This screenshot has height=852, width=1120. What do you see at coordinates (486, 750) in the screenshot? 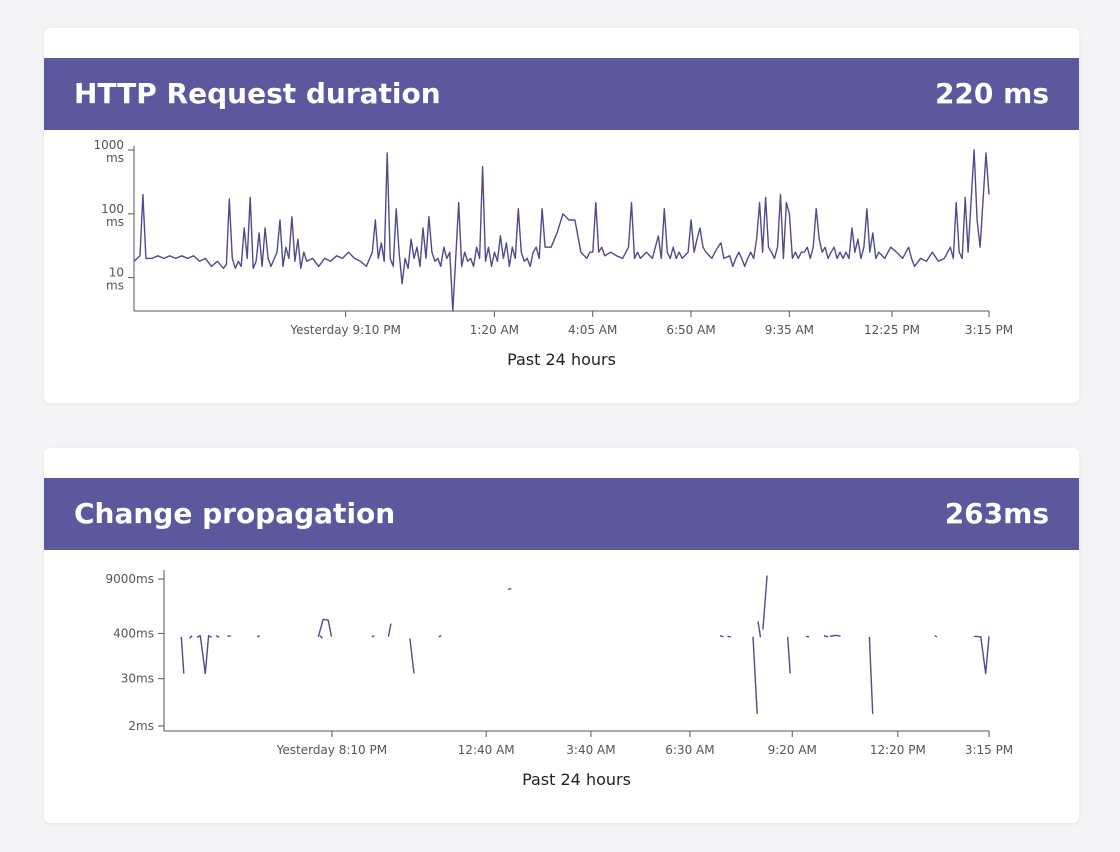
I see `x-tick-label: 12:40 AM` at bounding box center [486, 750].